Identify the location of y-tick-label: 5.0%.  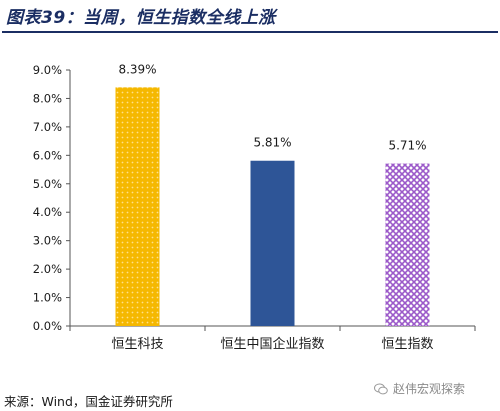
(47, 184).